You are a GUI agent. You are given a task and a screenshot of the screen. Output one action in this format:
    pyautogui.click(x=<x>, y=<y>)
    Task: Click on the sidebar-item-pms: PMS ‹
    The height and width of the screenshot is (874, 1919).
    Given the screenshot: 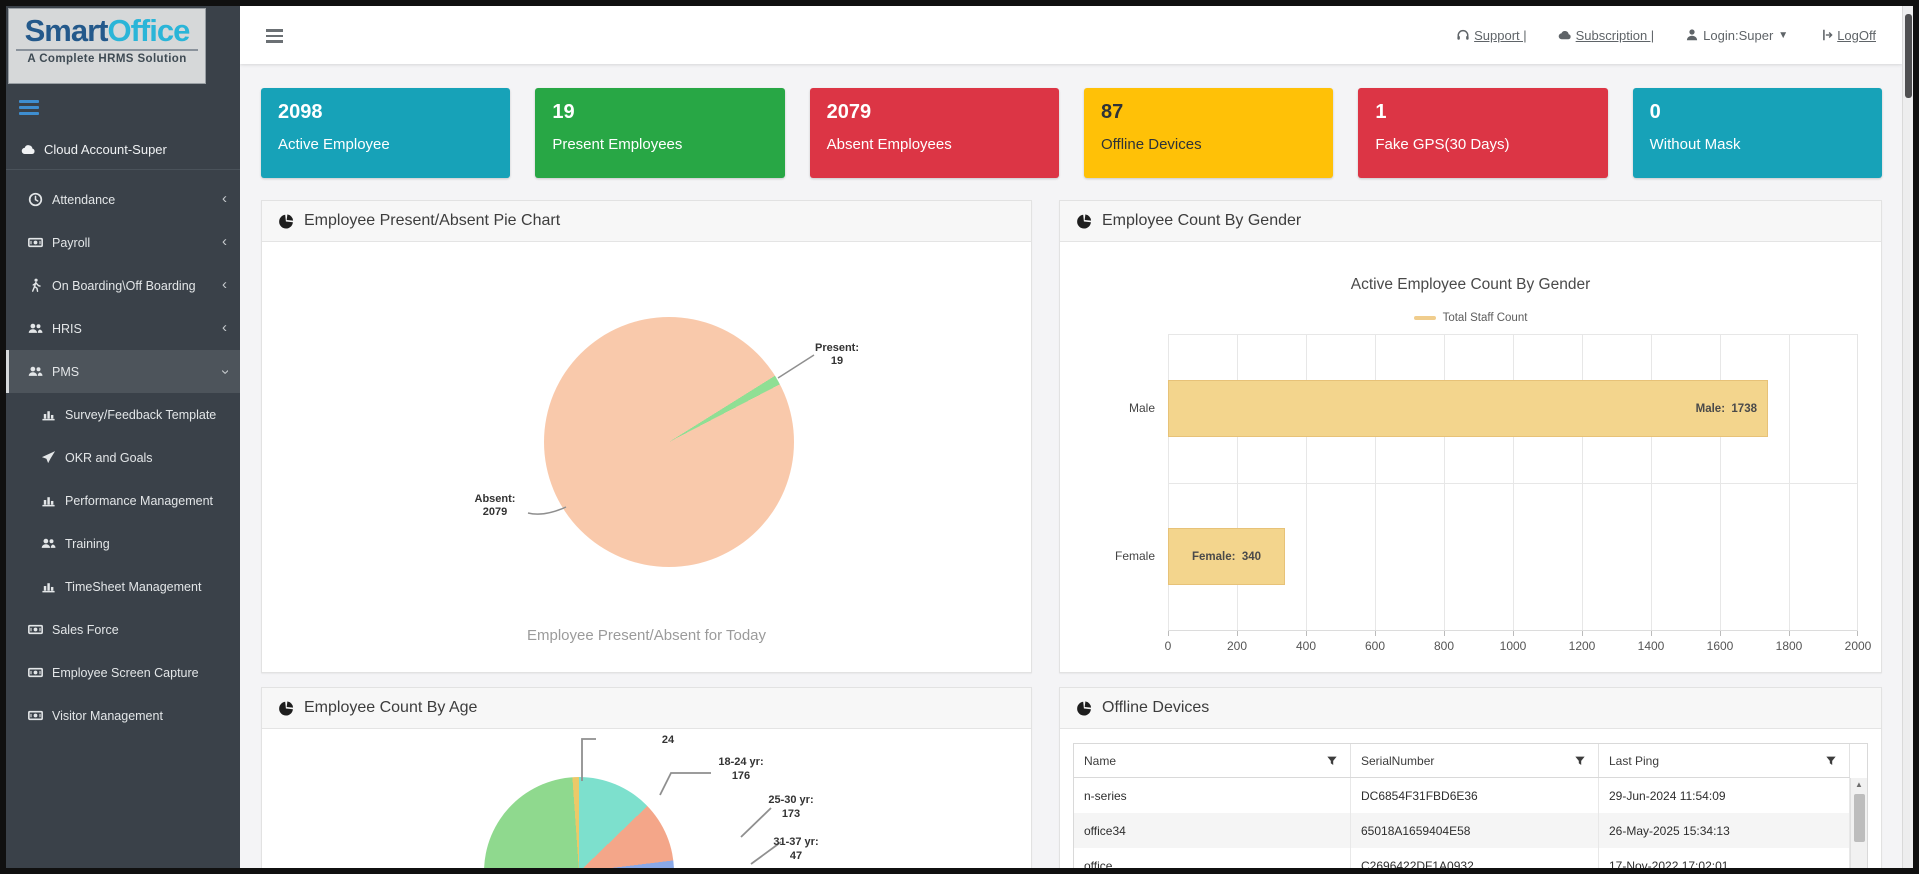 What is the action you would take?
    pyautogui.click(x=123, y=371)
    